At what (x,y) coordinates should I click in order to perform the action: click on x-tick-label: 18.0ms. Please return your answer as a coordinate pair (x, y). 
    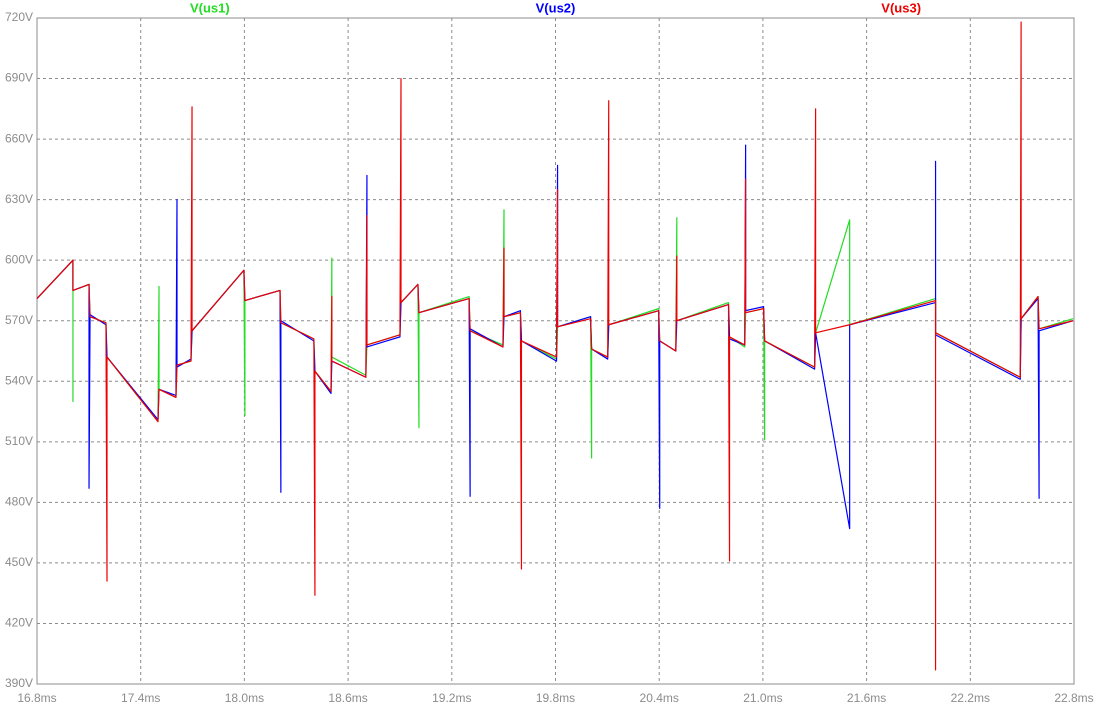
    Looking at the image, I should click on (244, 698).